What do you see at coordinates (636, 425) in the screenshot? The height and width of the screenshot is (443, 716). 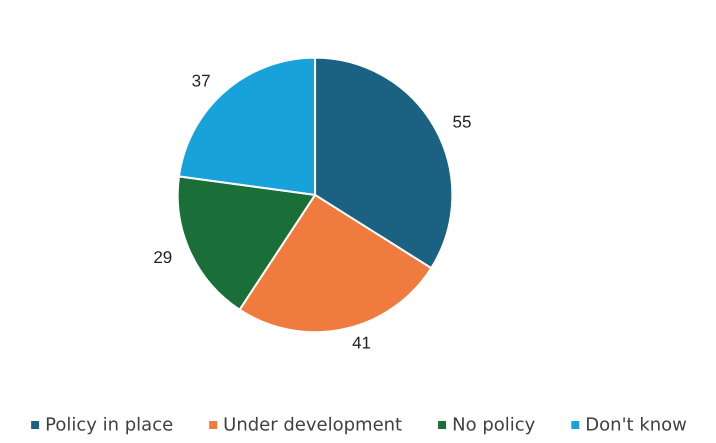 I see `legend-label: Don't know` at bounding box center [636, 425].